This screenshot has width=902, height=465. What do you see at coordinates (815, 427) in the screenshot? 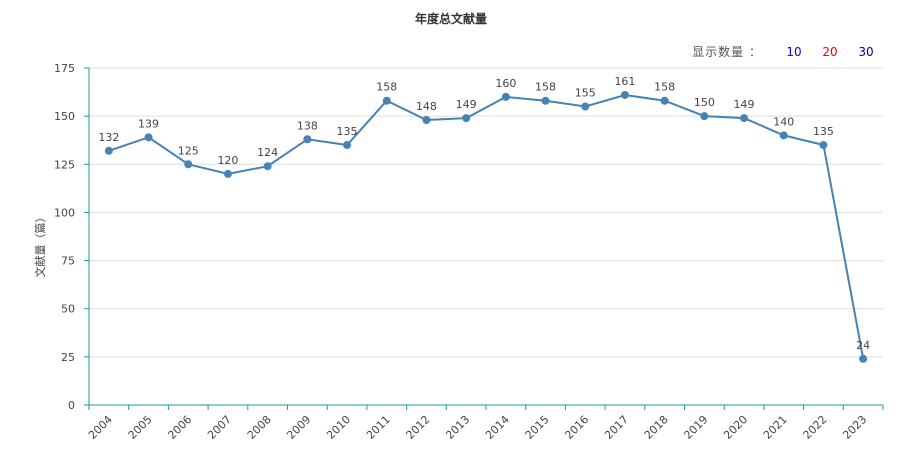
I see `x-tick-label: 2022` at bounding box center [815, 427].